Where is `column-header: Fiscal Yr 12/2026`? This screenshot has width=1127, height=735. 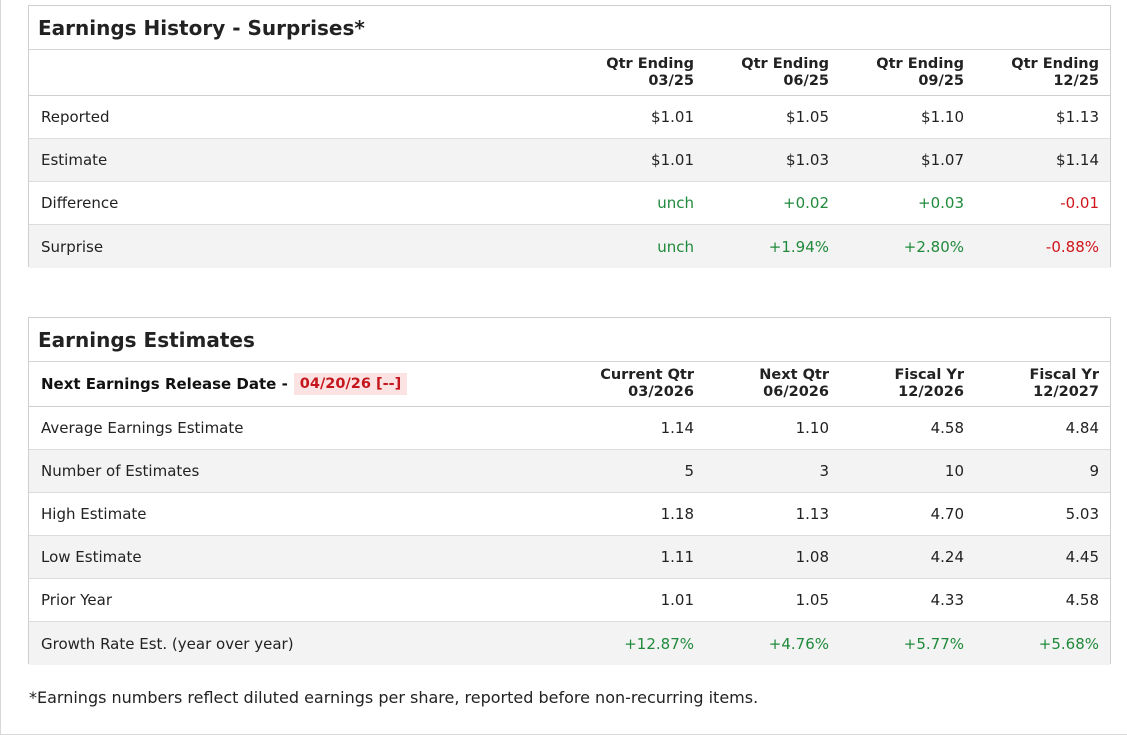
column-header: Fiscal Yr 12/2026 is located at coordinates (896, 384).